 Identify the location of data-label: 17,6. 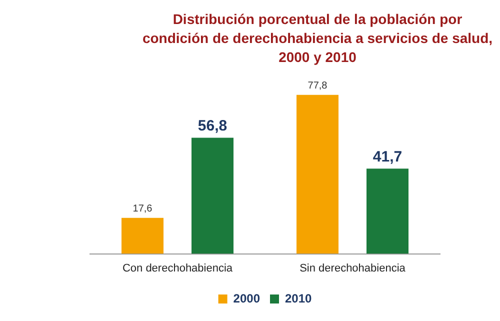
(142, 209).